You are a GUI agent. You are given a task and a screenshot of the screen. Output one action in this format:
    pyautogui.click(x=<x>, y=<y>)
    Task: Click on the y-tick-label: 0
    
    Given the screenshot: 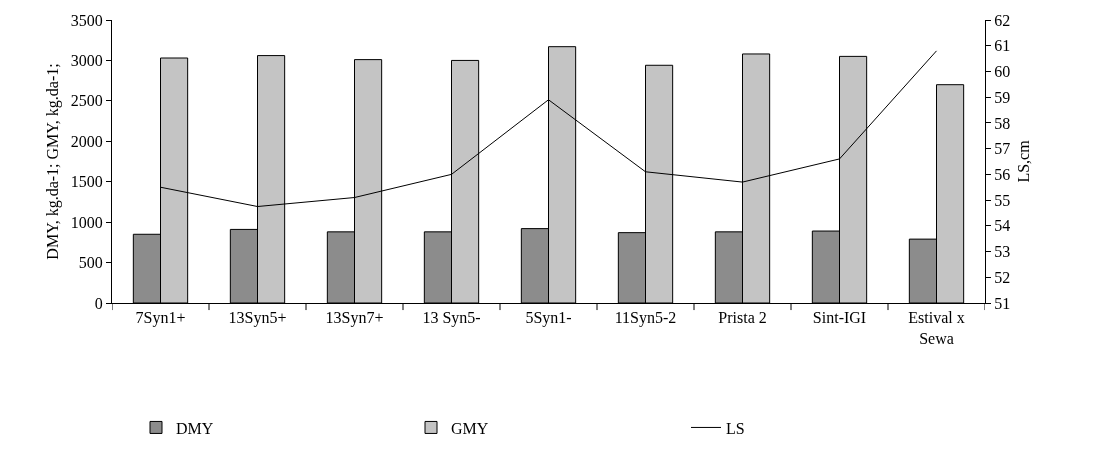 What is the action you would take?
    pyautogui.click(x=98, y=303)
    